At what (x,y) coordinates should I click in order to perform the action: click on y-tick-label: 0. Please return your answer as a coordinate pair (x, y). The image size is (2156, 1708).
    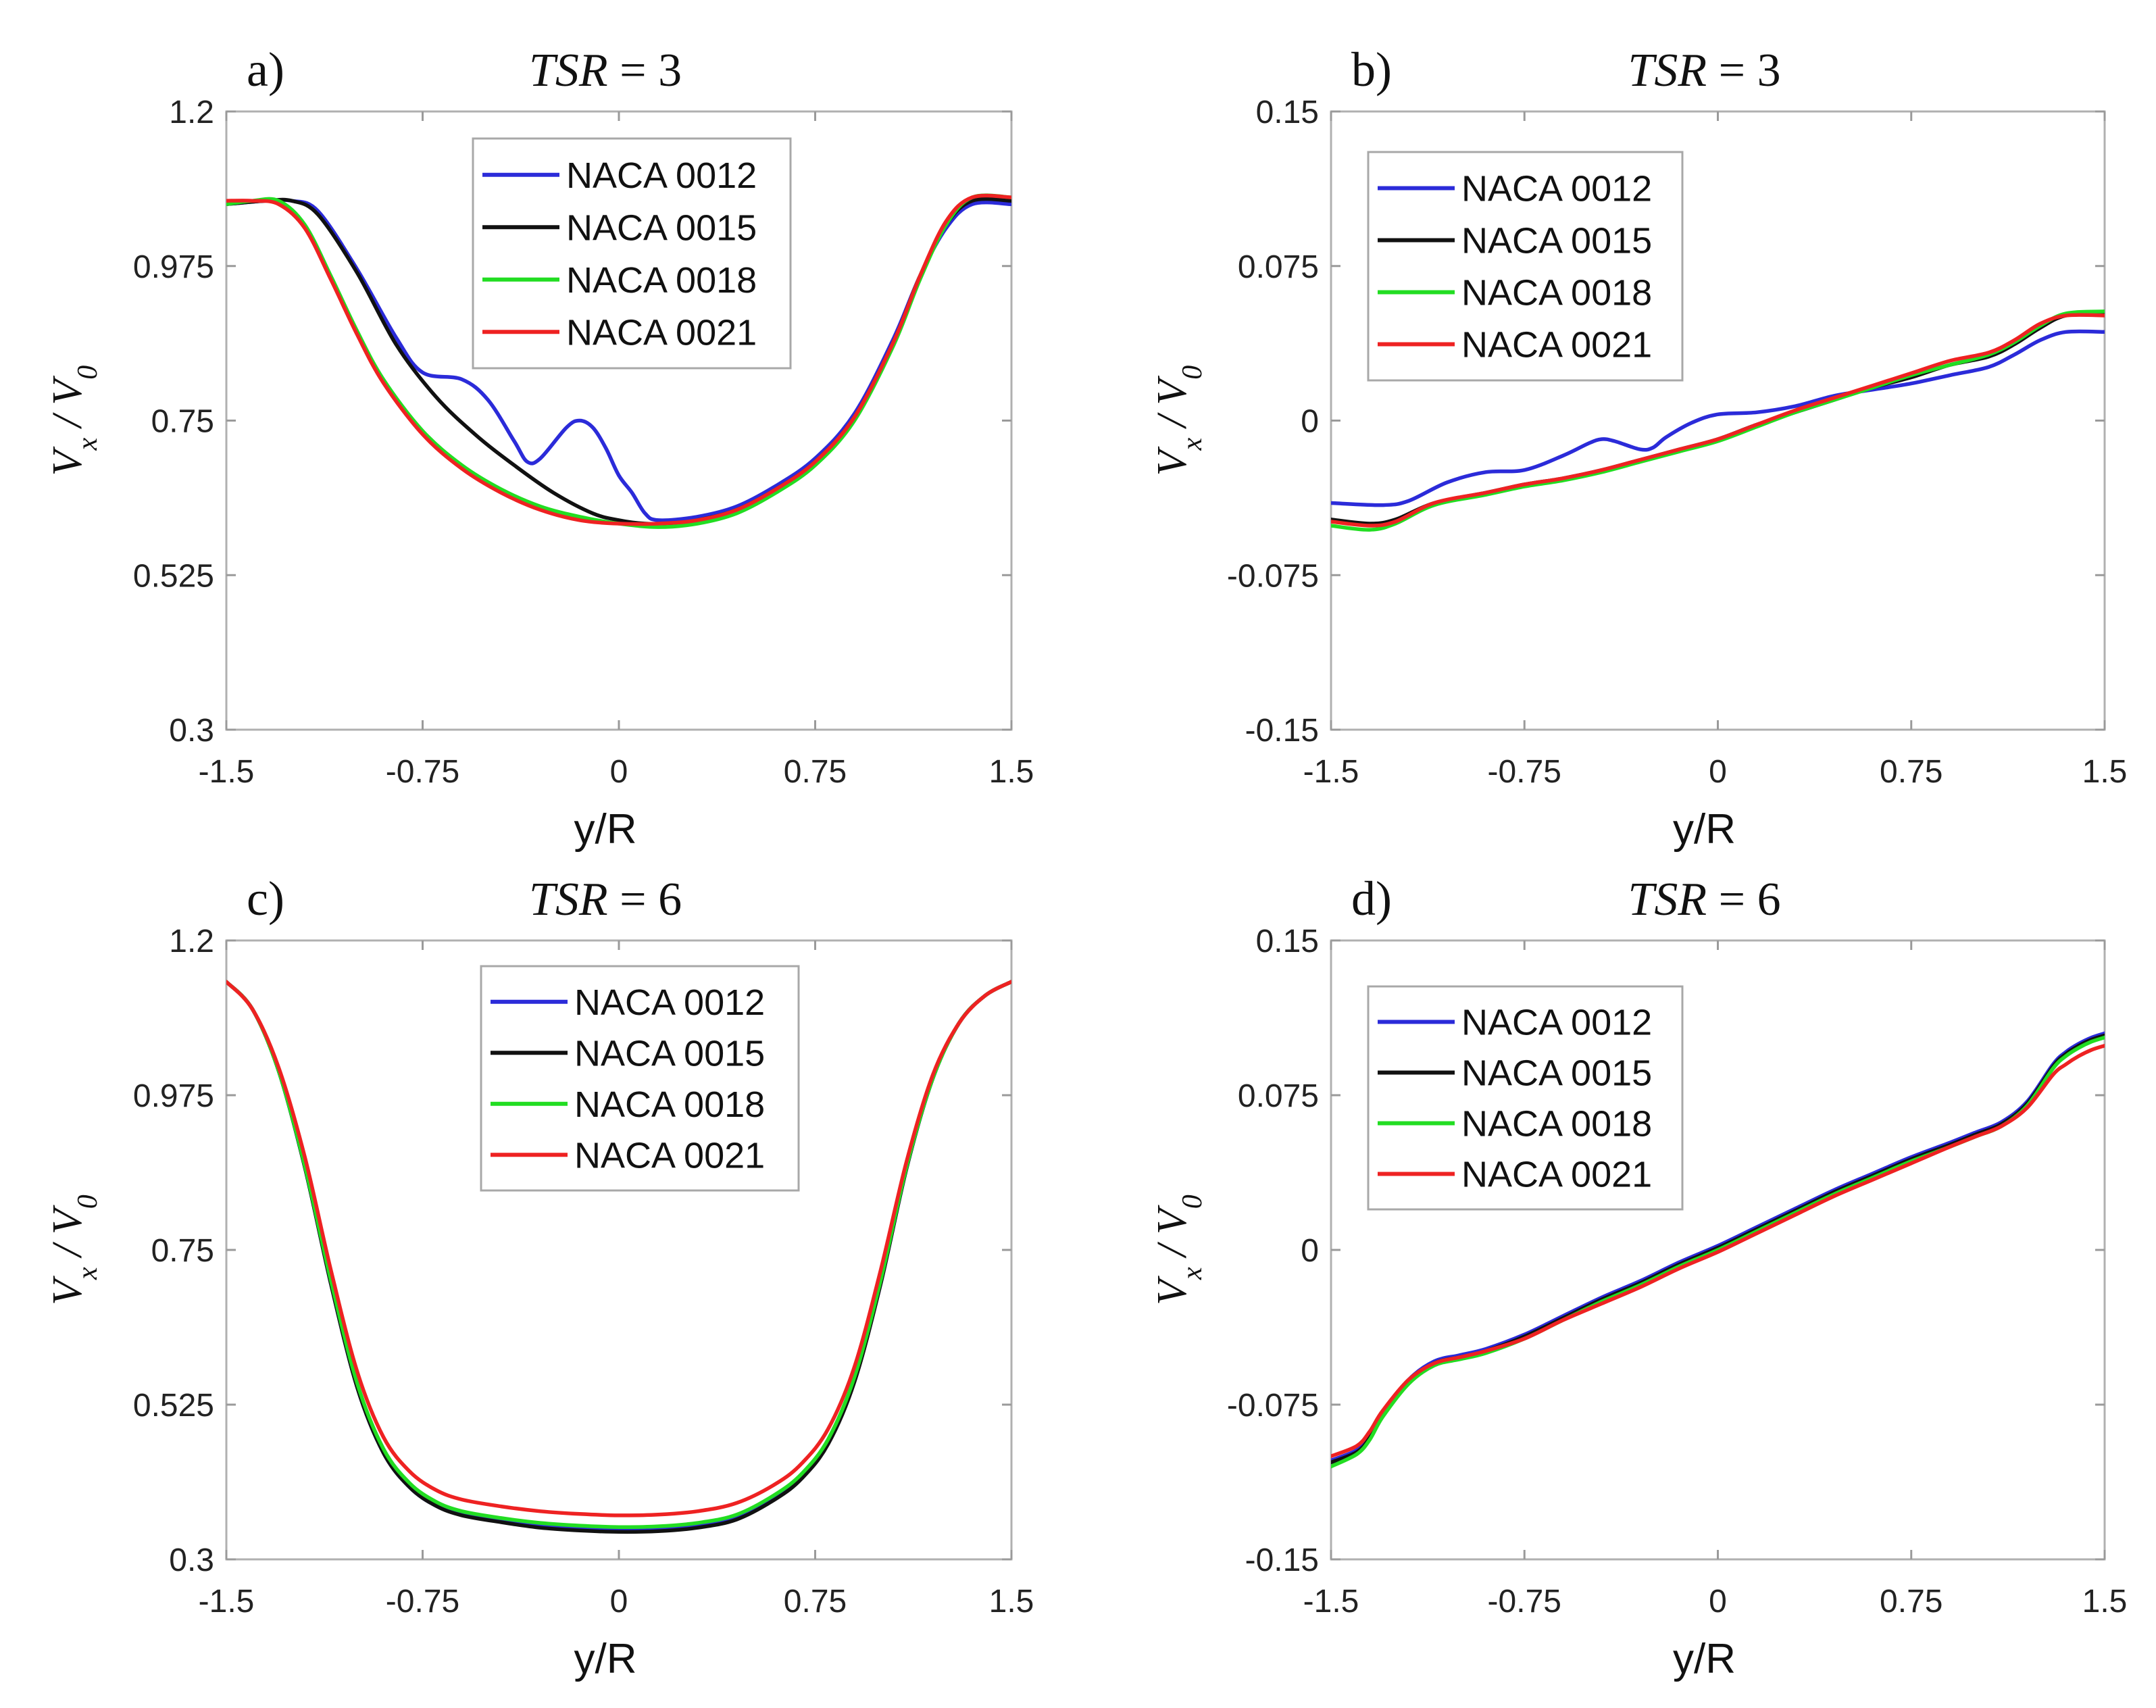
    Looking at the image, I should click on (1310, 1251).